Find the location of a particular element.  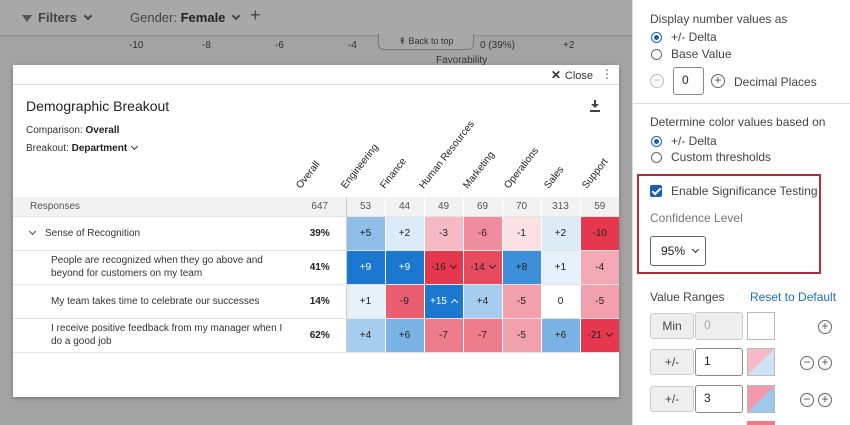

radio-display-base is located at coordinates (656, 54).